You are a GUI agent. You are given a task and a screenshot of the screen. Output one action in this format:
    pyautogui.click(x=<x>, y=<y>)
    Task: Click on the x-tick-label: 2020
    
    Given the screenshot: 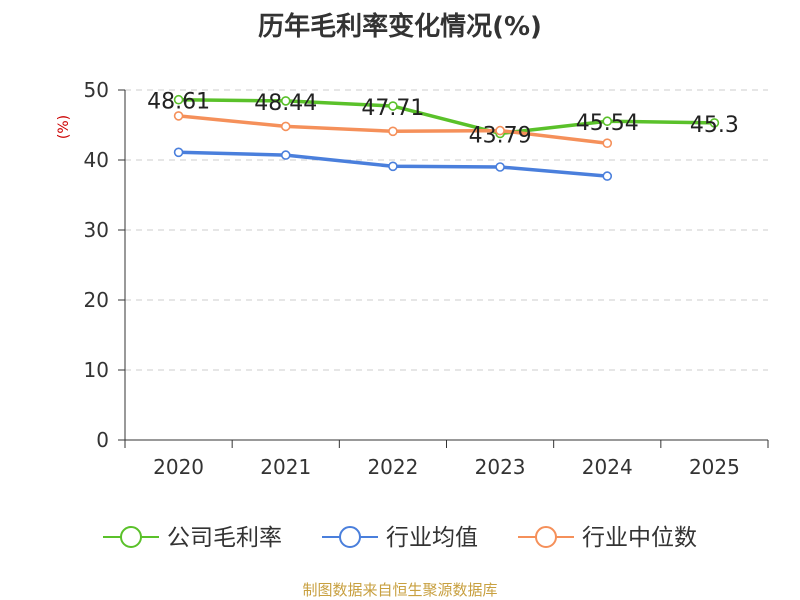 What is the action you would take?
    pyautogui.click(x=178, y=467)
    